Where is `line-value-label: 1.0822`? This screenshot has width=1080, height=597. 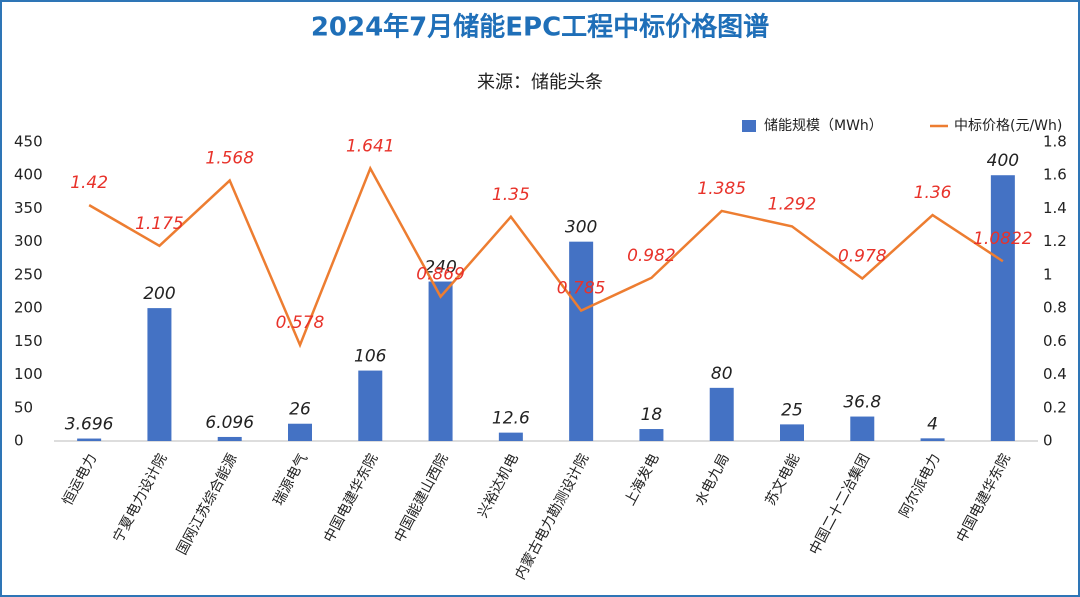
line-value-label: 1.0822 is located at coordinates (1002, 239).